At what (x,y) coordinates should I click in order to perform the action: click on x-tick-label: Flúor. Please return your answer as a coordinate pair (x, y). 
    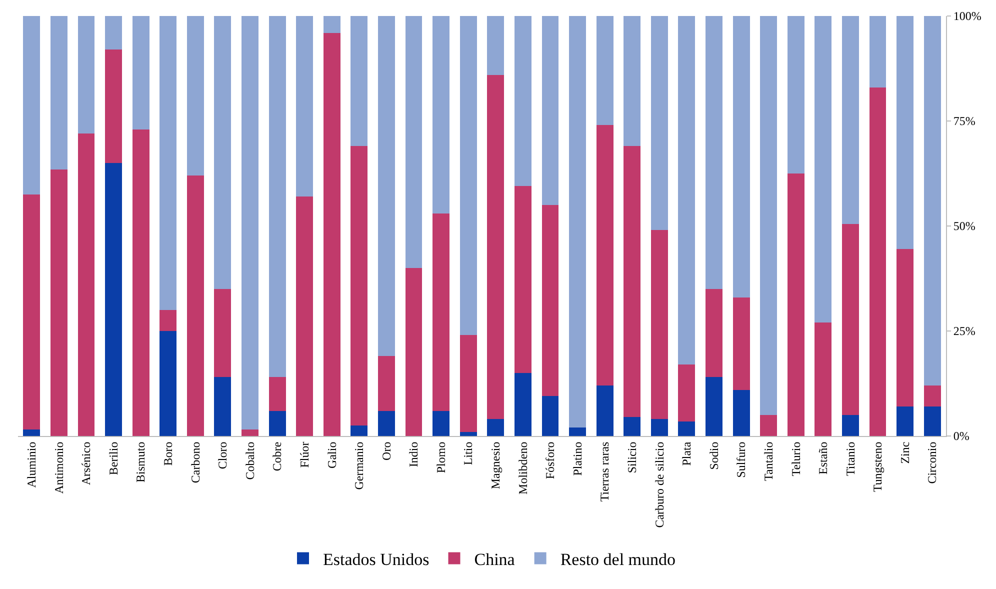
    Looking at the image, I should click on (304, 455).